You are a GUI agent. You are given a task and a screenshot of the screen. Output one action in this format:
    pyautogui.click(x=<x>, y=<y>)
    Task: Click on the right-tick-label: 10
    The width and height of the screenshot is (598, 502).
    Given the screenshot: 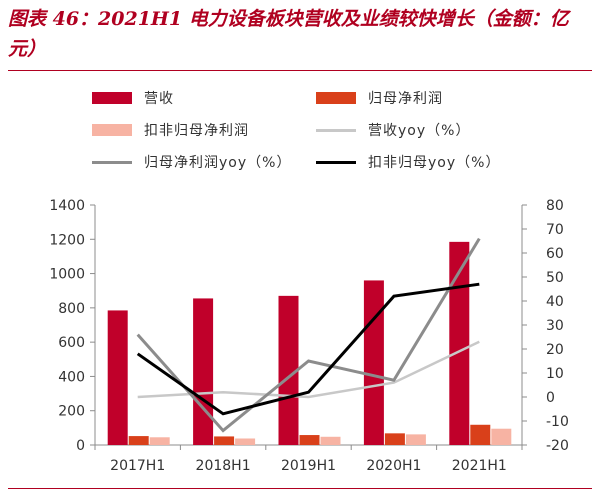 What is the action you would take?
    pyautogui.click(x=555, y=374)
    